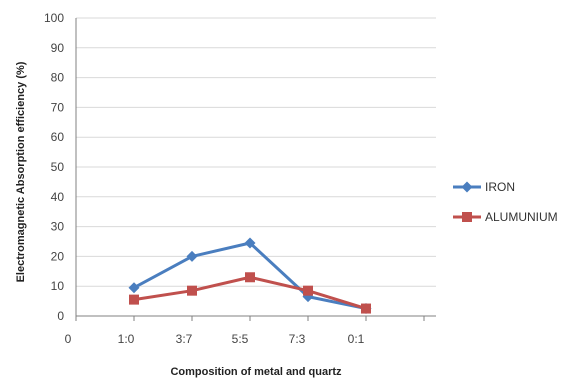 Image resolution: width=581 pixels, height=381 pixels. What do you see at coordinates (215, 339) in the screenshot?
I see `x-tick-labels: 0 1:0 3:7 5:5 7:3 0:1` at bounding box center [215, 339].